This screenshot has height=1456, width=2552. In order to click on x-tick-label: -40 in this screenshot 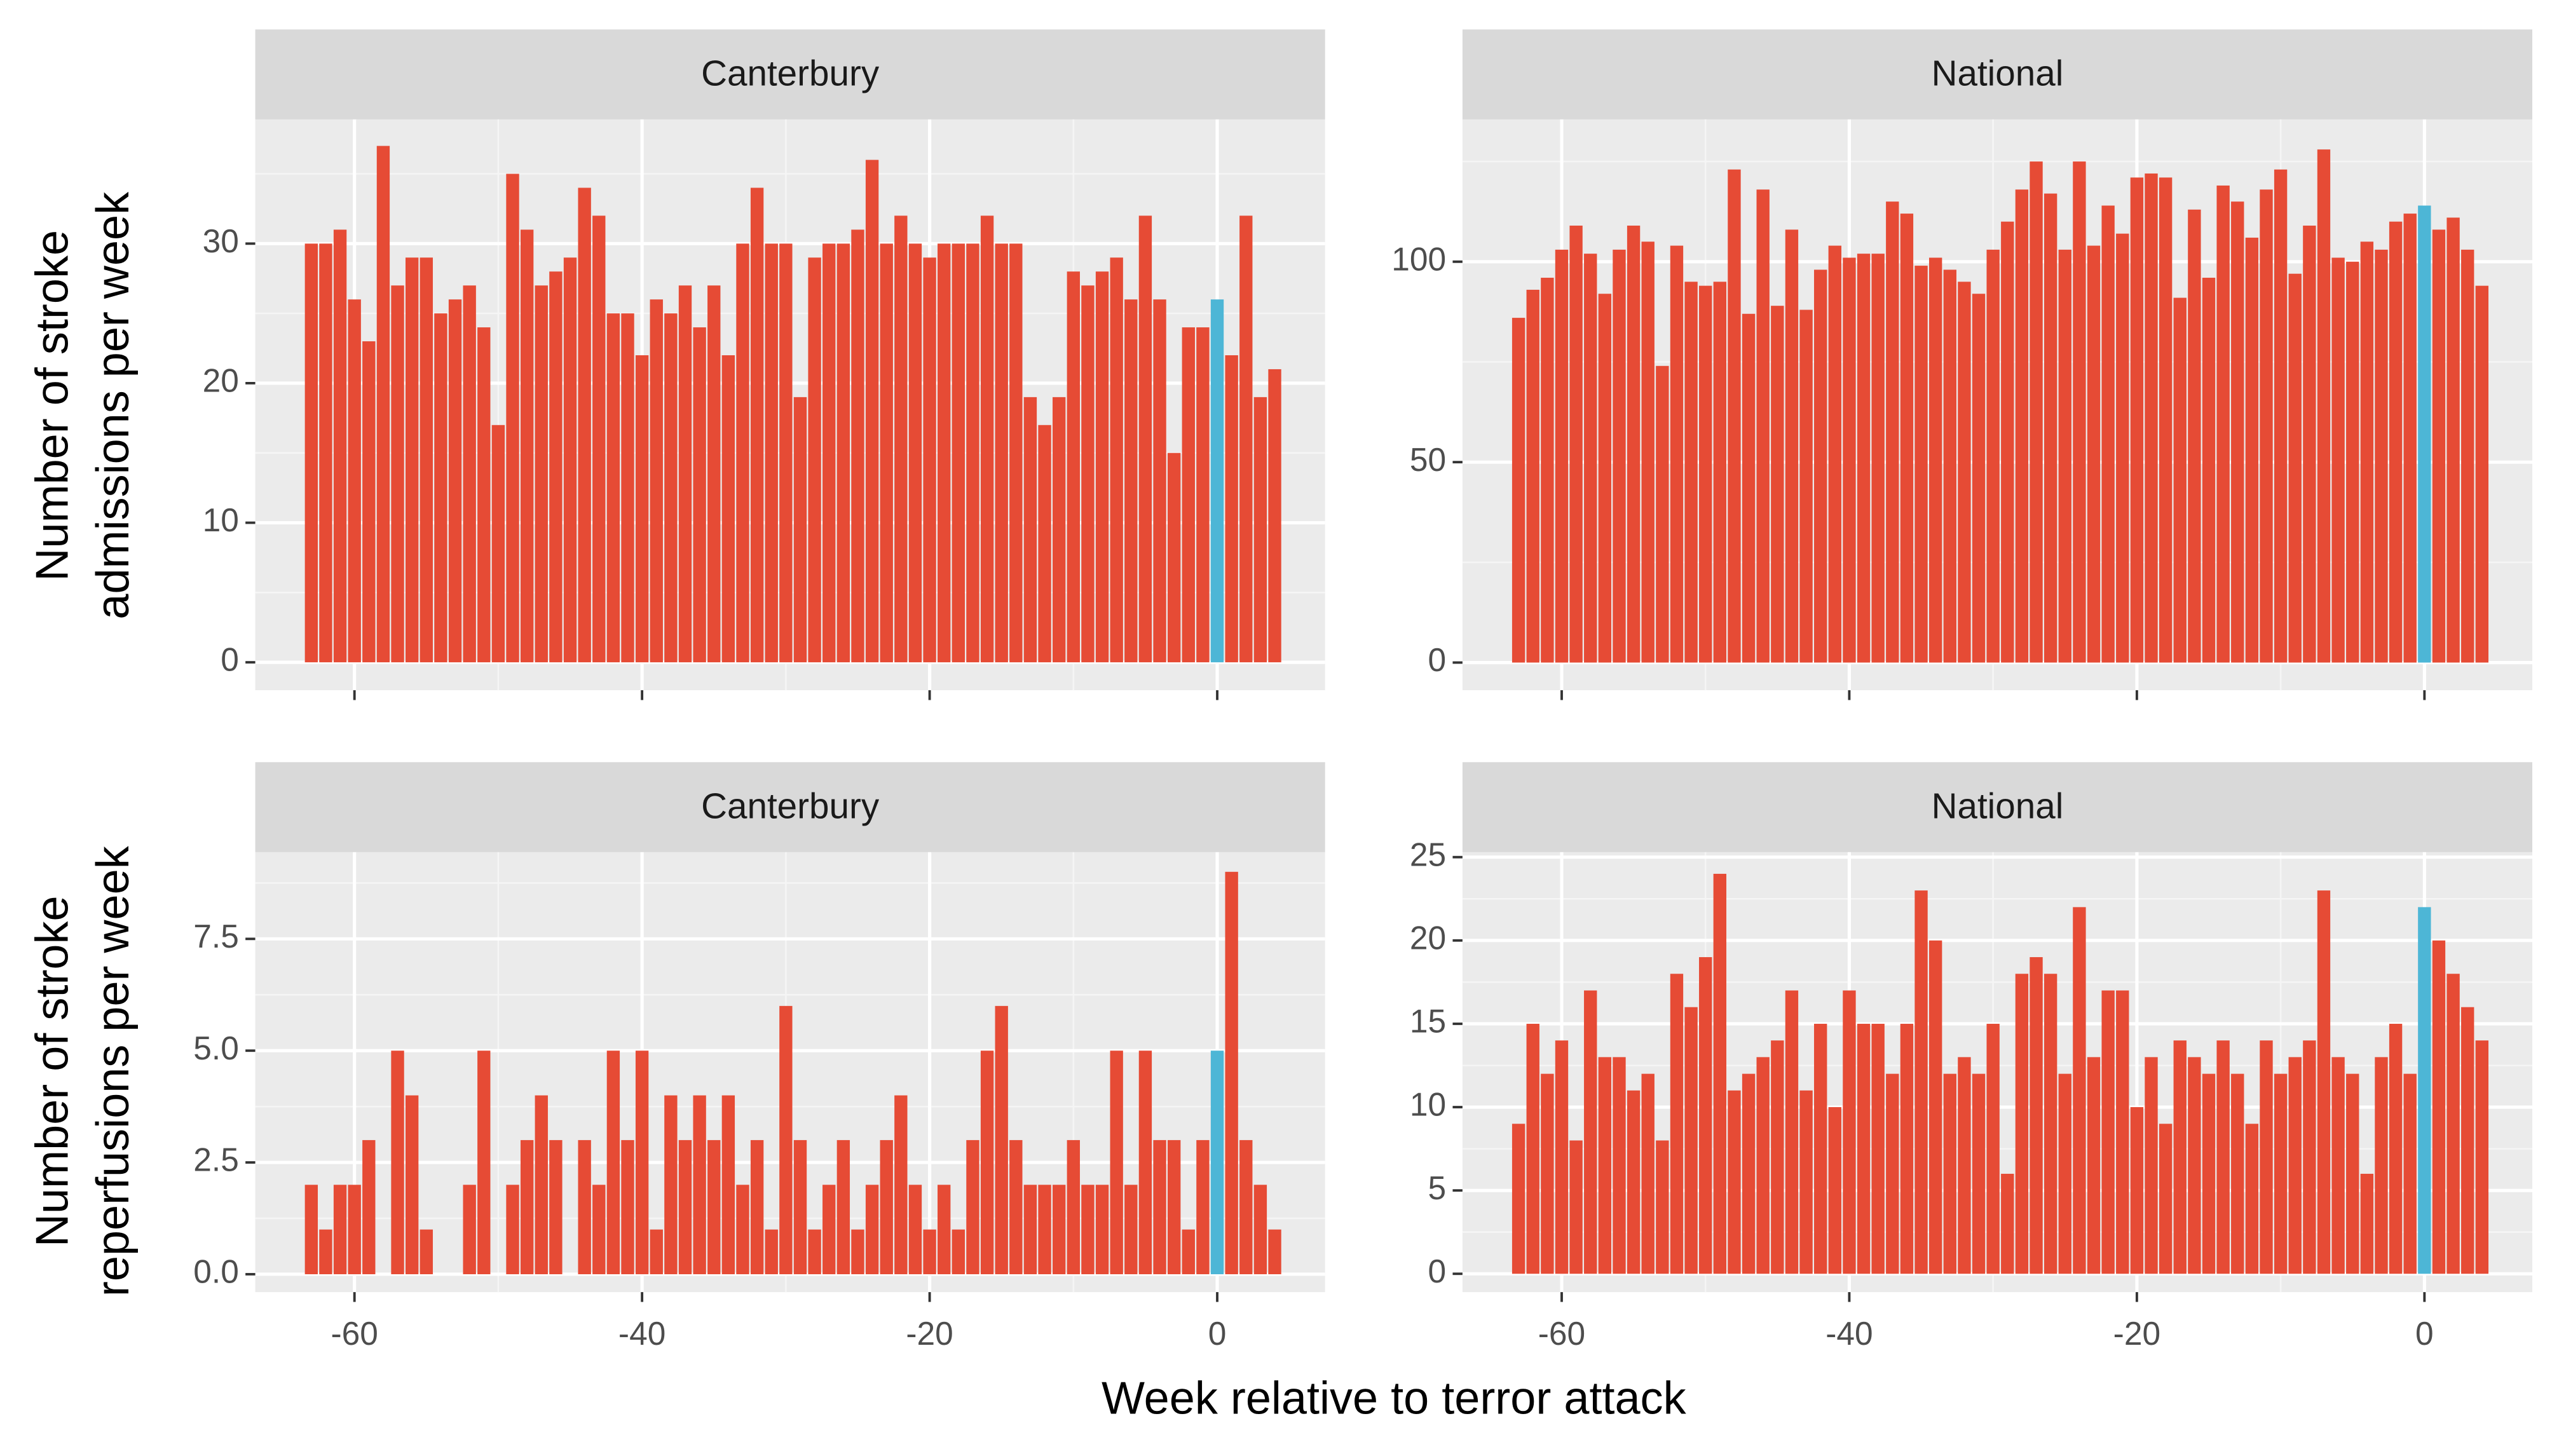, I will do `click(642, 1333)`.